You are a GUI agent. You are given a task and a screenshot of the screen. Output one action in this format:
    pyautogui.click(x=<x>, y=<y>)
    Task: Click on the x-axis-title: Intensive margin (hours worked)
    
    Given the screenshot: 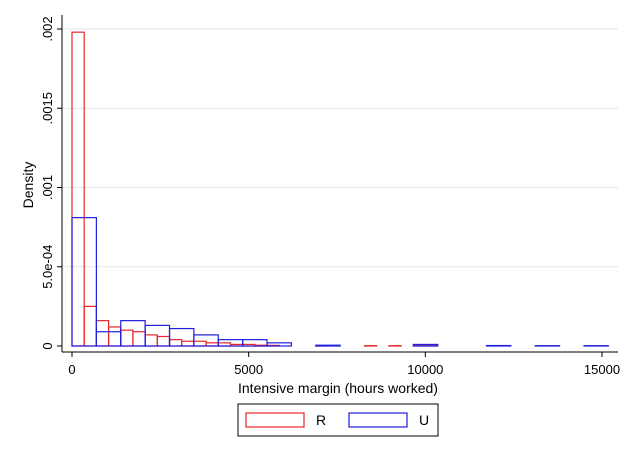 What is the action you would take?
    pyautogui.click(x=338, y=388)
    